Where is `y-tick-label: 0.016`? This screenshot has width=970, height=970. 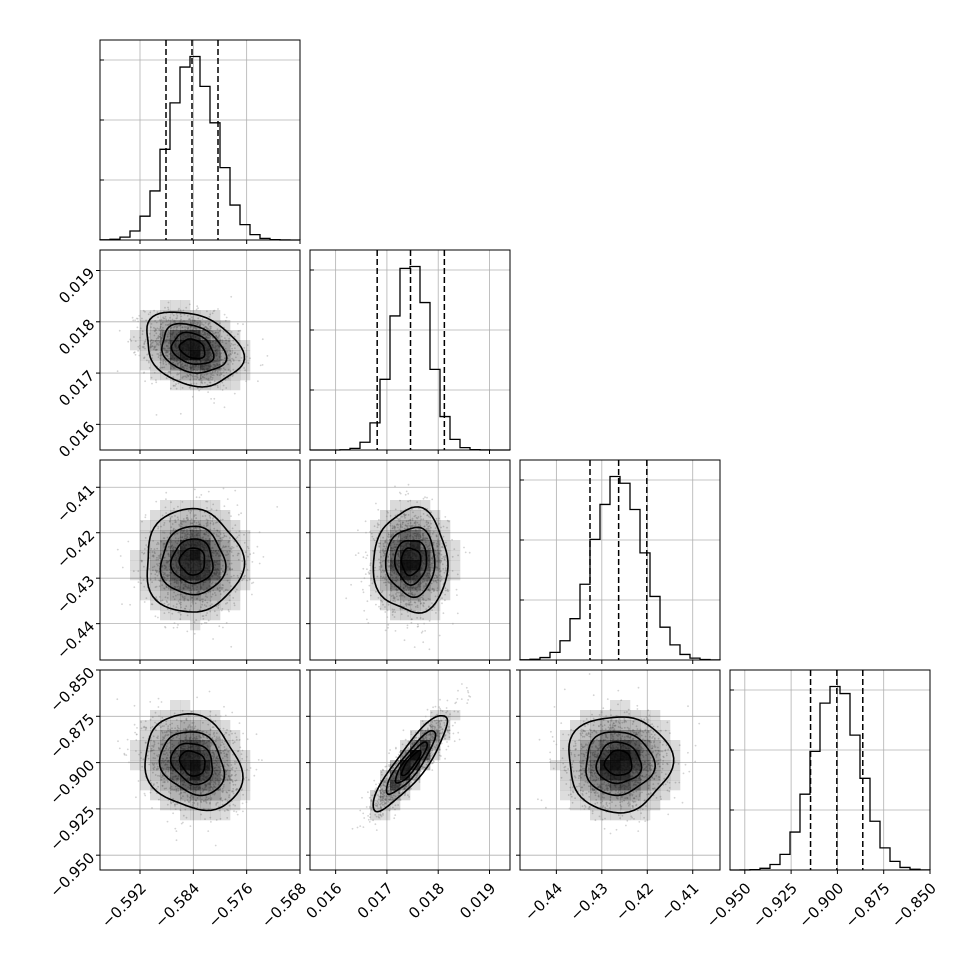
y-tick-label: 0.016 is located at coordinates (76, 439).